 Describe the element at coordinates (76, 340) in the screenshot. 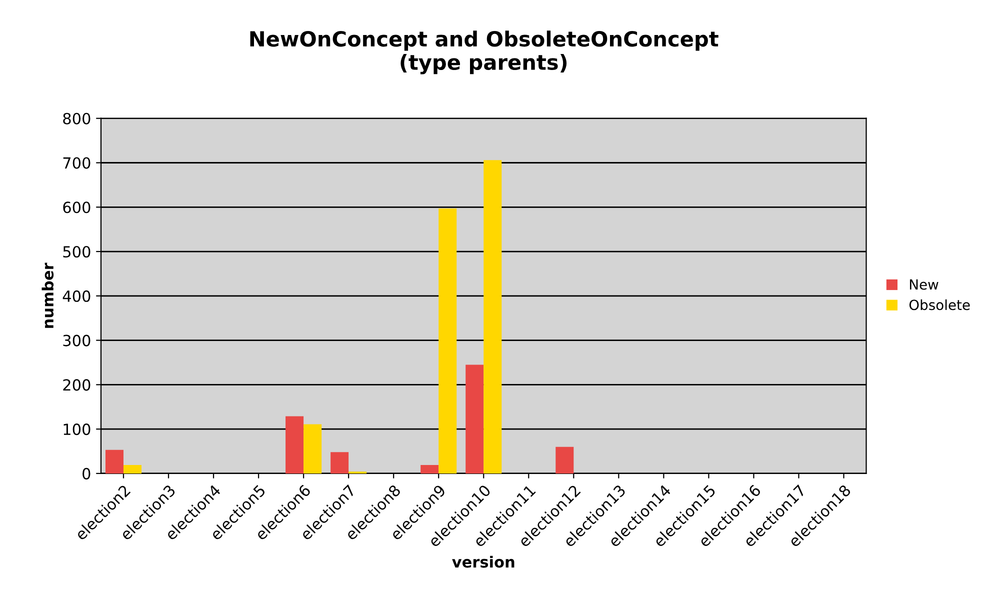

I see `y-tick-label: 300` at that location.